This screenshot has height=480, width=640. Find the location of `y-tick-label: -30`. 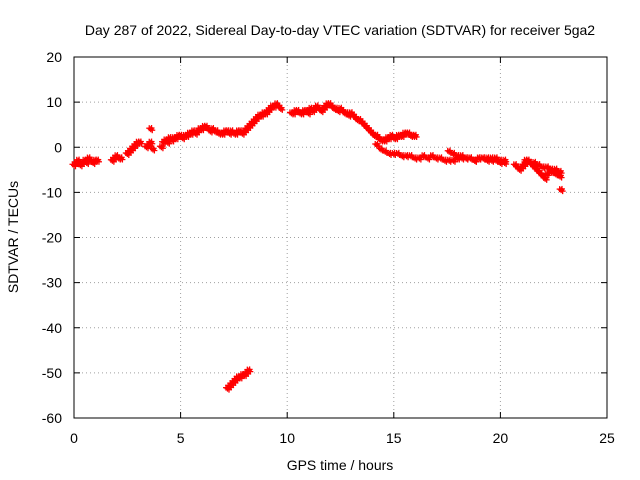

y-tick-label: -30 is located at coordinates (52, 283).